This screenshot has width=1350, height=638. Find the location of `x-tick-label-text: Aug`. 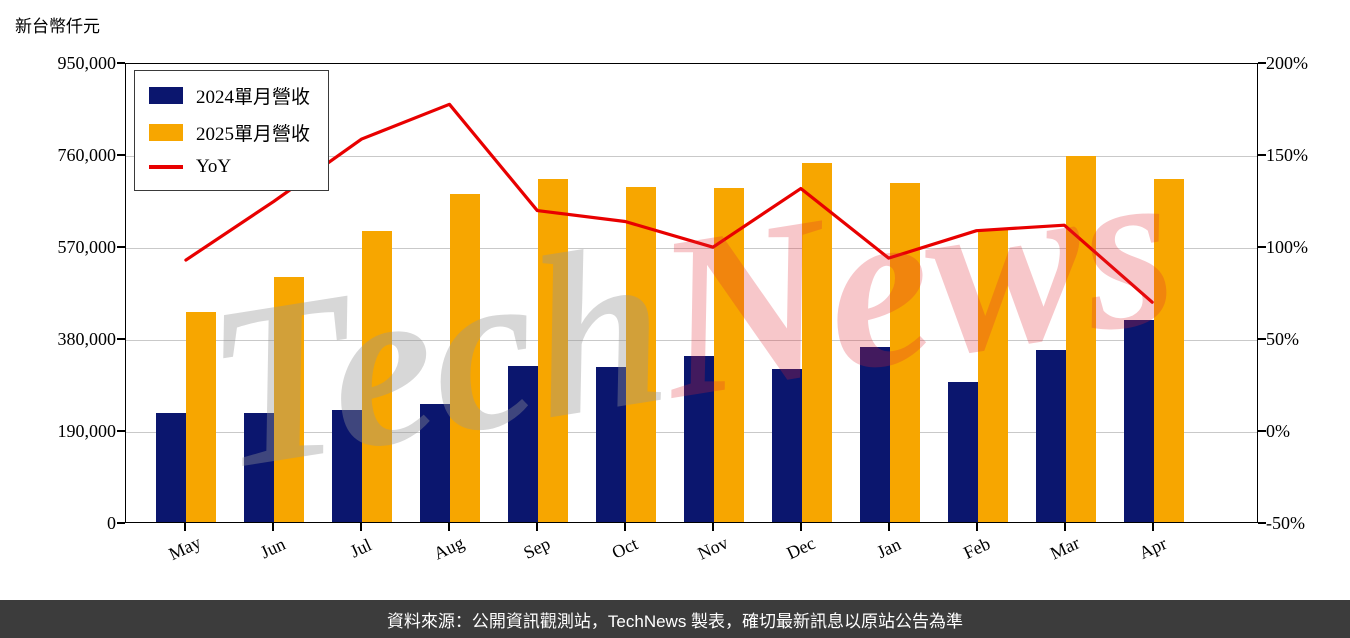

x-tick-label-text: Aug is located at coordinates (449, 548).